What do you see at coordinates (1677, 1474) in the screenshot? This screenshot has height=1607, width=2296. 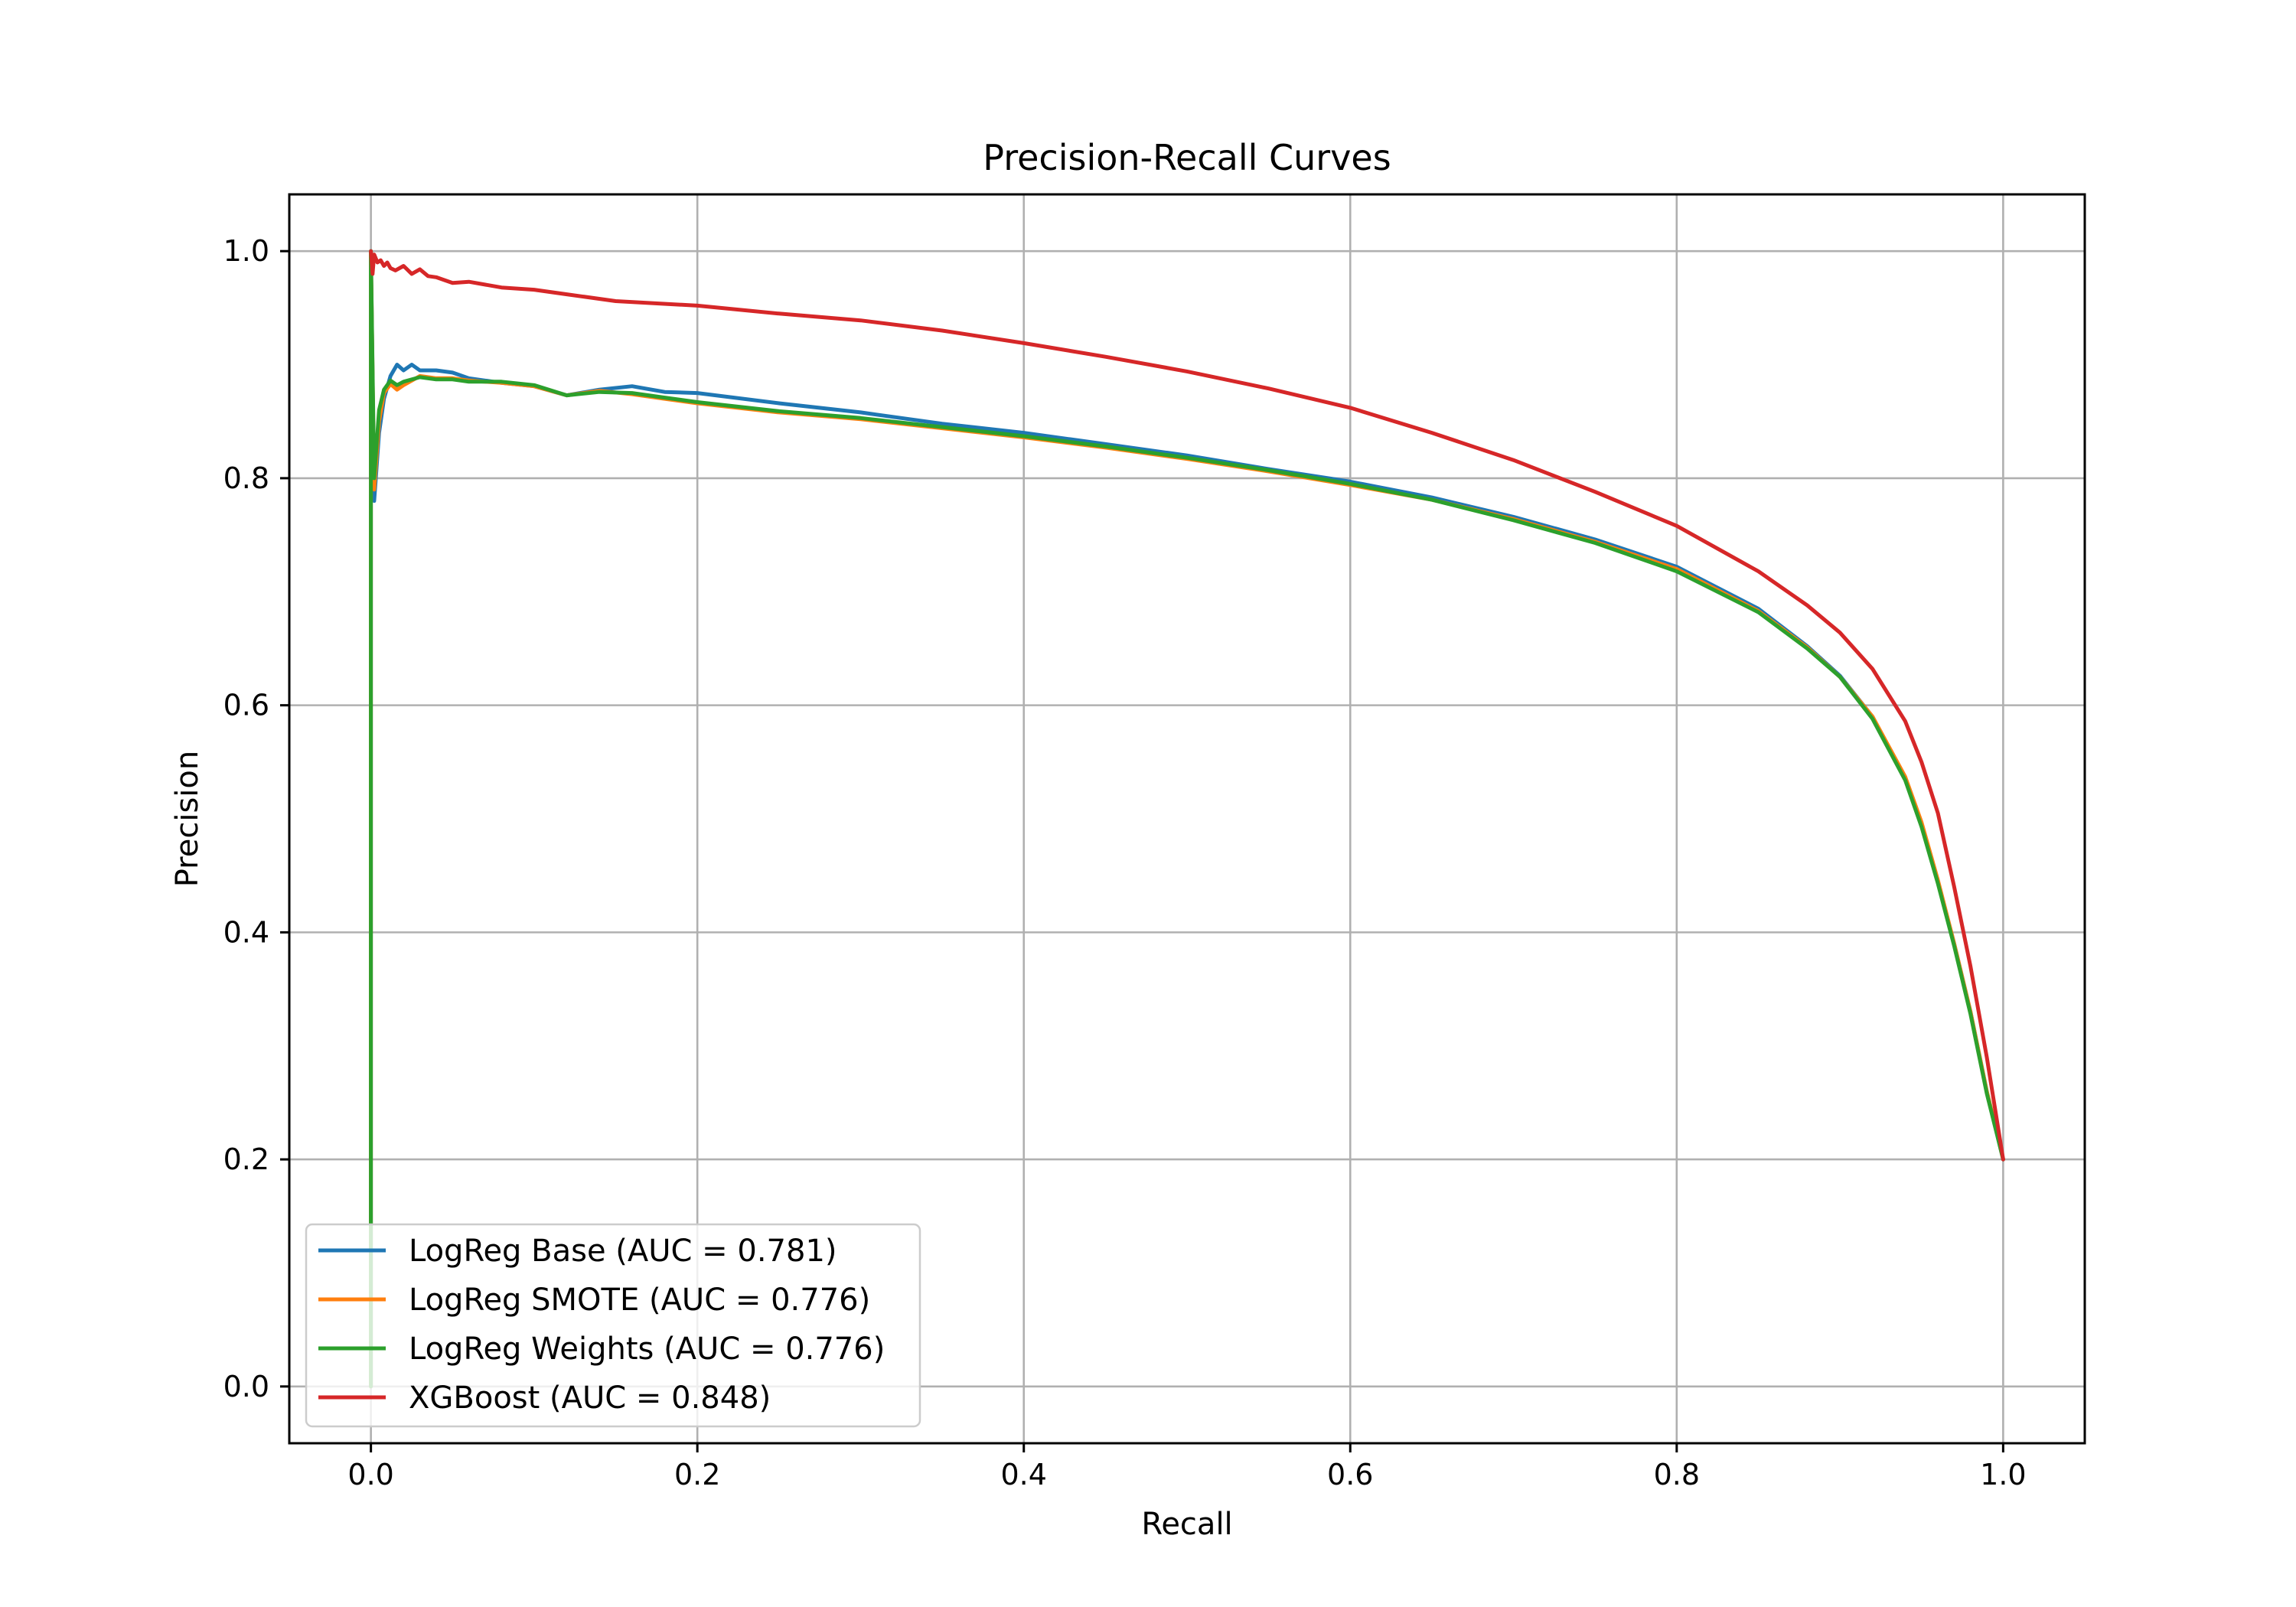 I see `x-tick-label: 0.8` at bounding box center [1677, 1474].